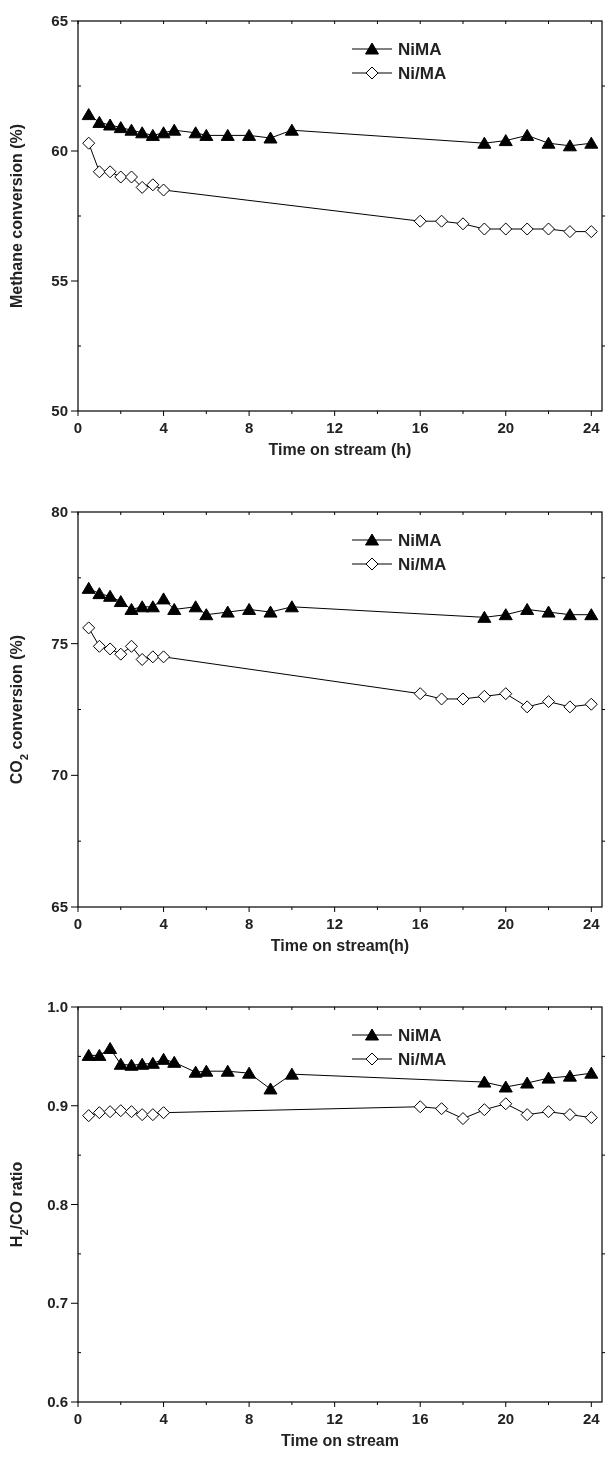  What do you see at coordinates (59, 643) in the screenshot?
I see `y-tick-label: 75` at bounding box center [59, 643].